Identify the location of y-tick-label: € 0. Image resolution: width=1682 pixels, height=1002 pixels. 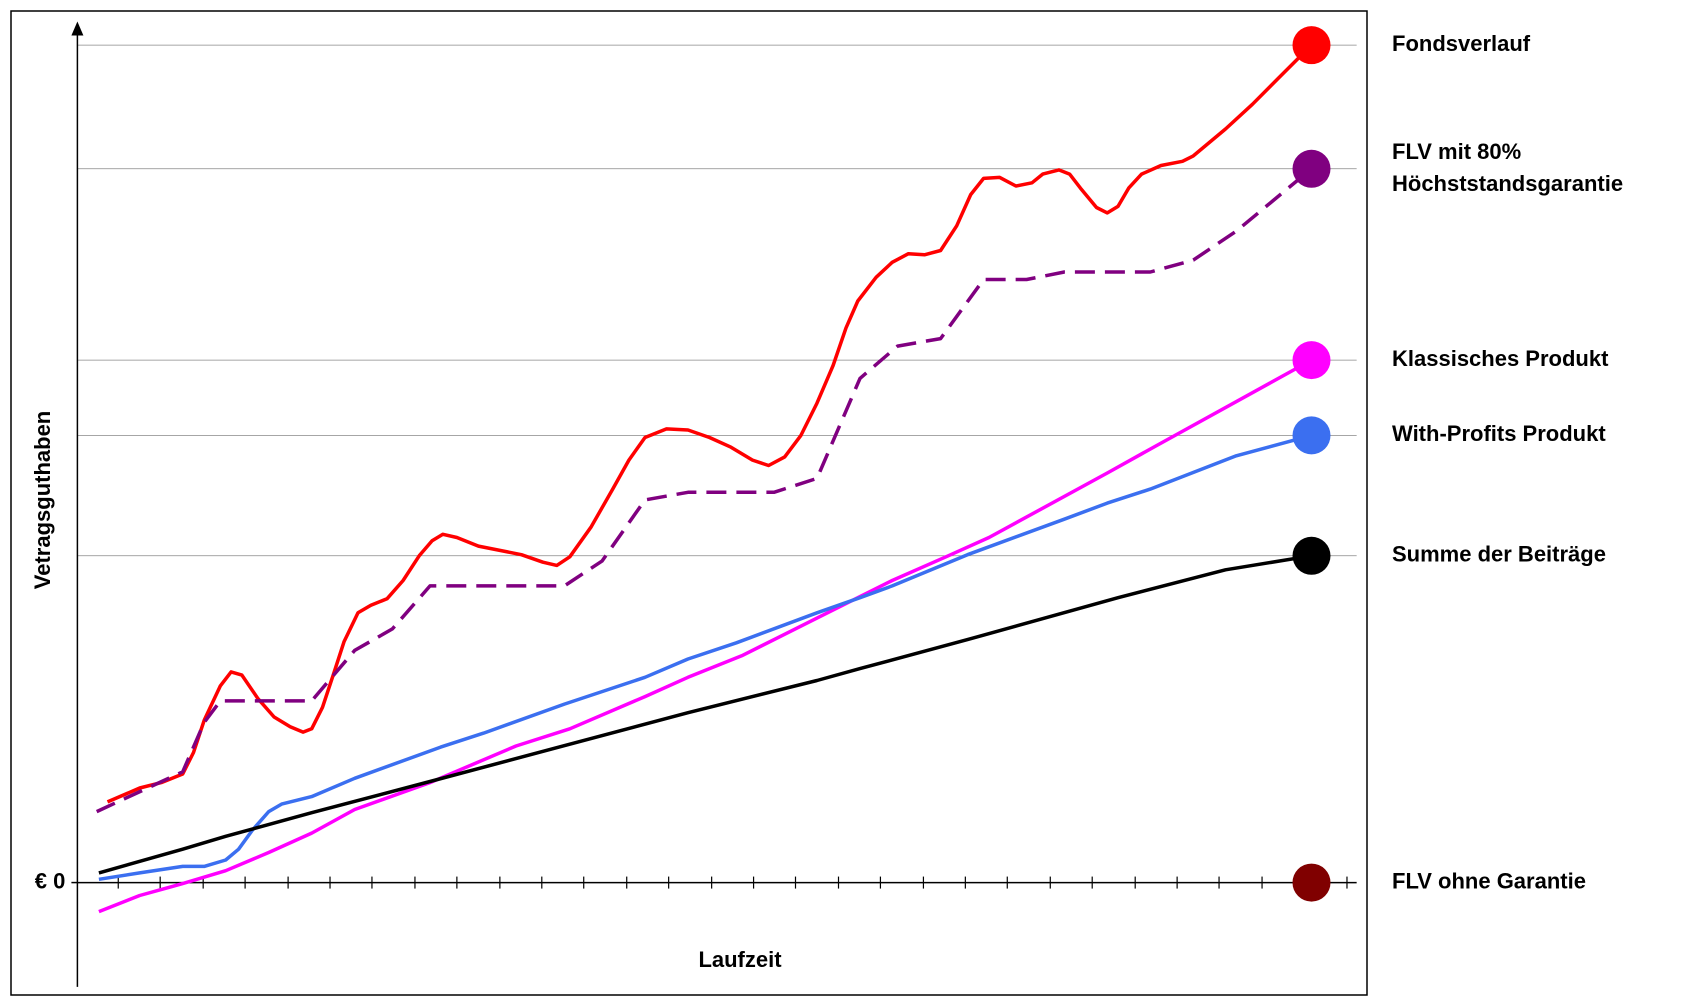
(50, 880).